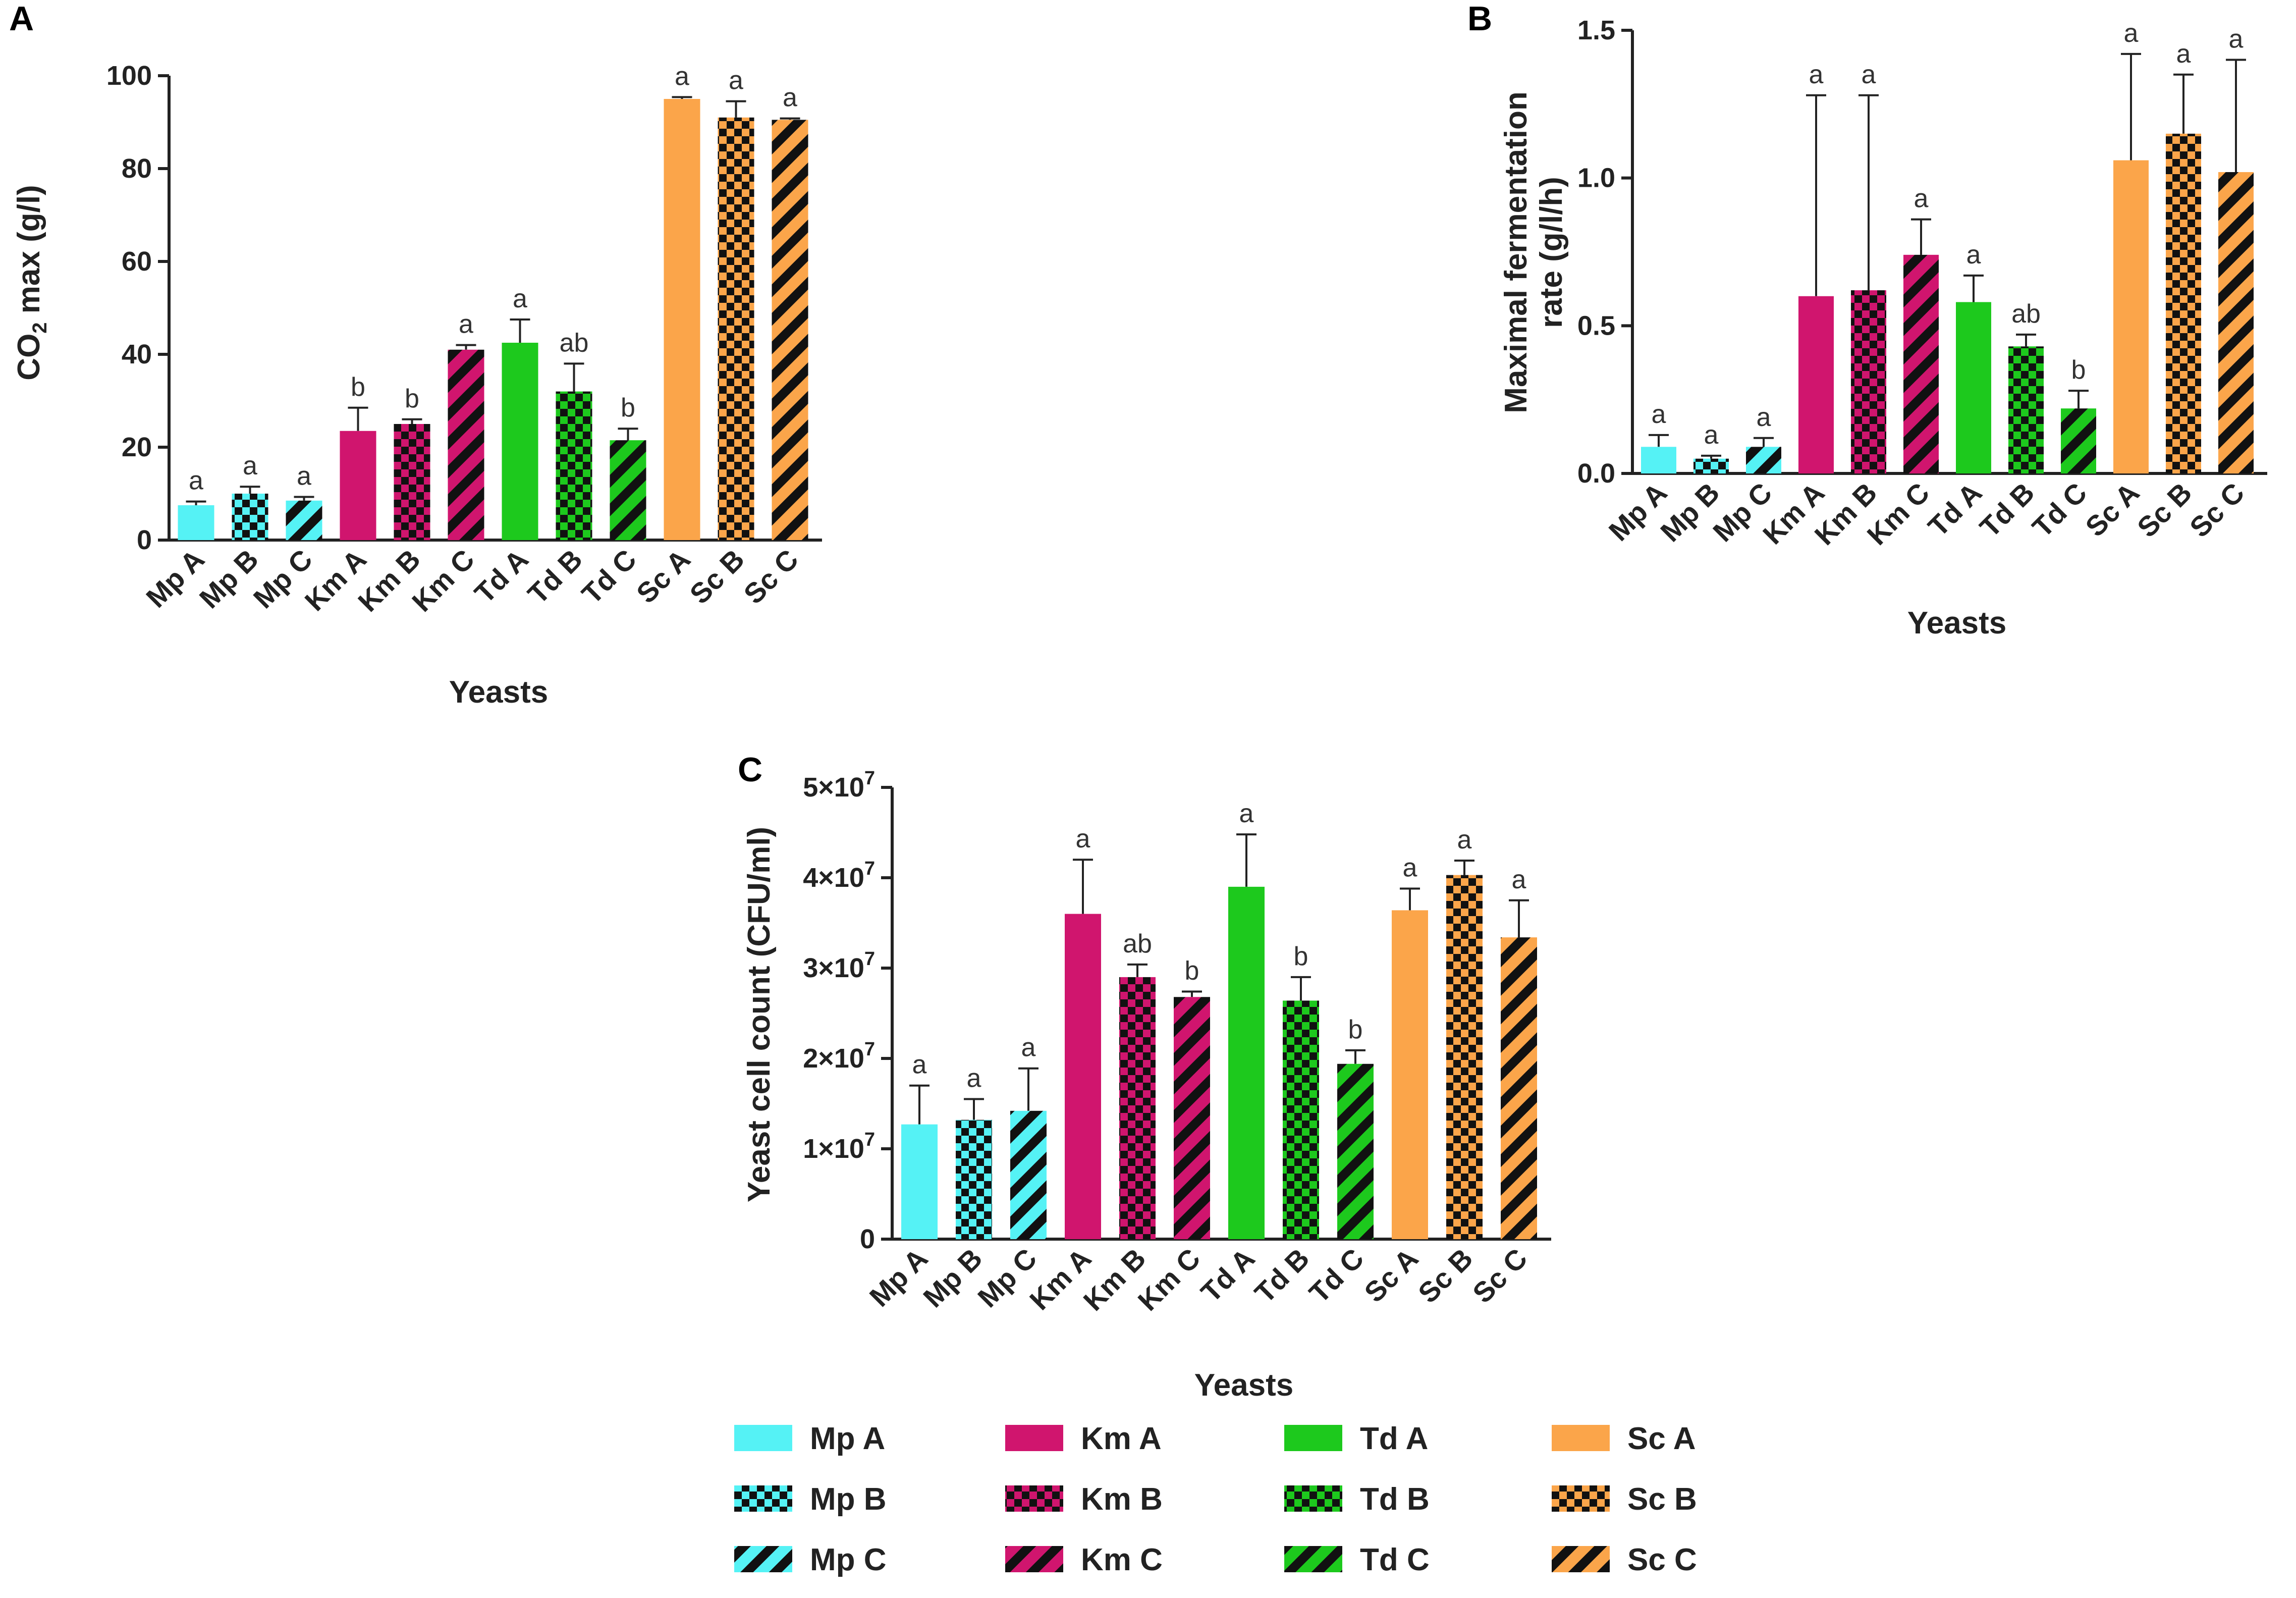 This screenshot has height=1598, width=2296. Describe the element at coordinates (1060, 1279) in the screenshot. I see `panel-c-x-tick-label-km-a: Km A` at that location.